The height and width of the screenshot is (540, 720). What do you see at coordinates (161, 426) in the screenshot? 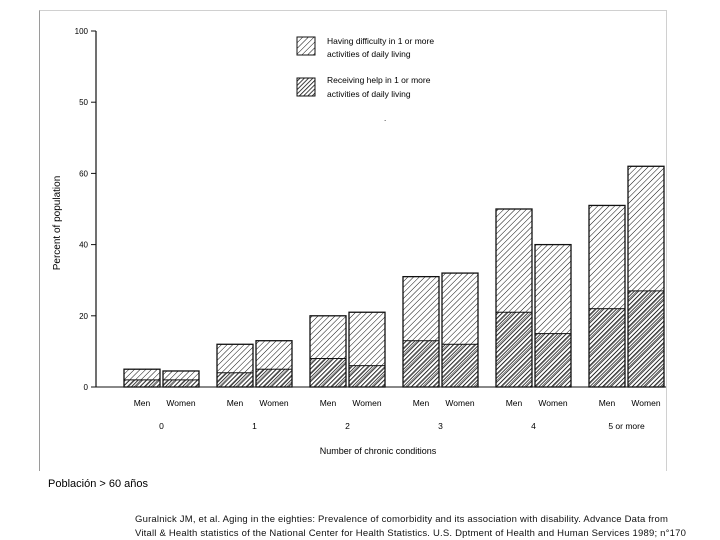
I see `x-group-label-0: 0` at bounding box center [161, 426].